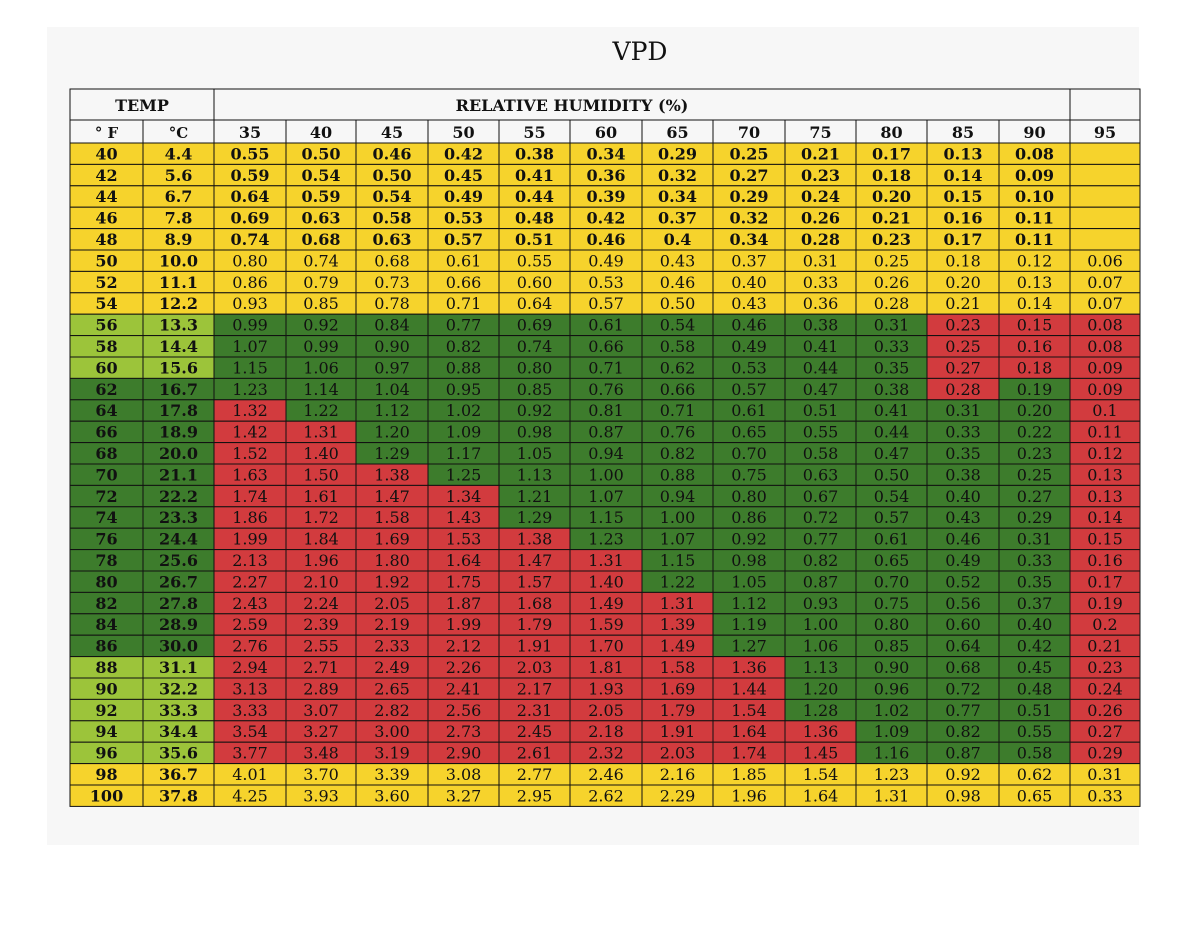 The height and width of the screenshot is (927, 1200). I want to click on vpd-value: 2.13, so click(250, 560).